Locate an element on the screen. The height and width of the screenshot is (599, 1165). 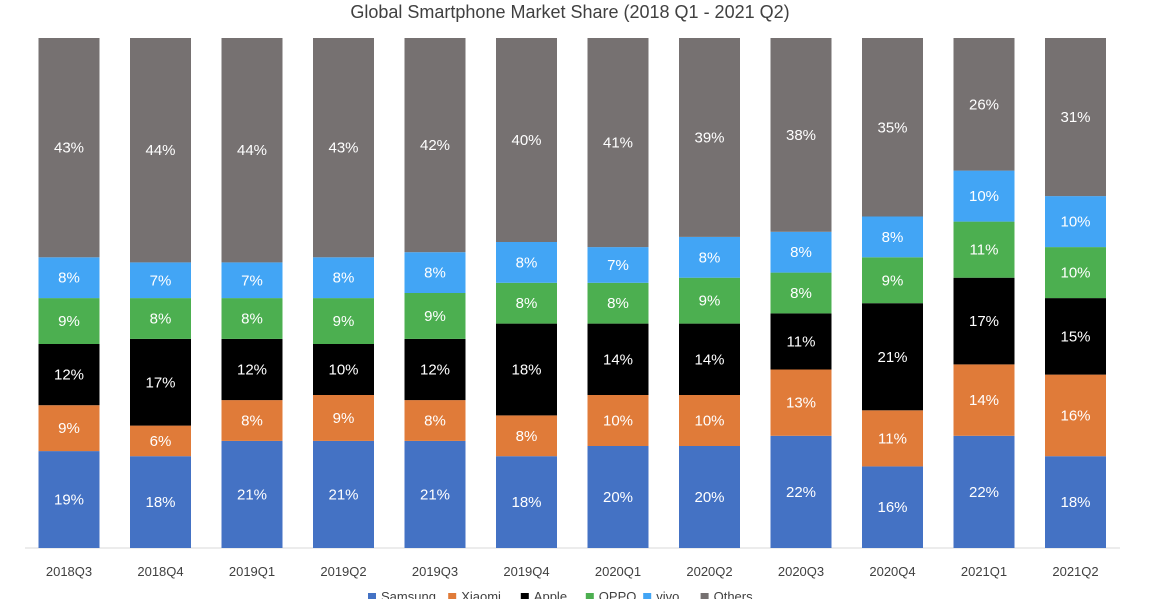
data-label-apple-2021q2: 15% is located at coordinates (1075, 336).